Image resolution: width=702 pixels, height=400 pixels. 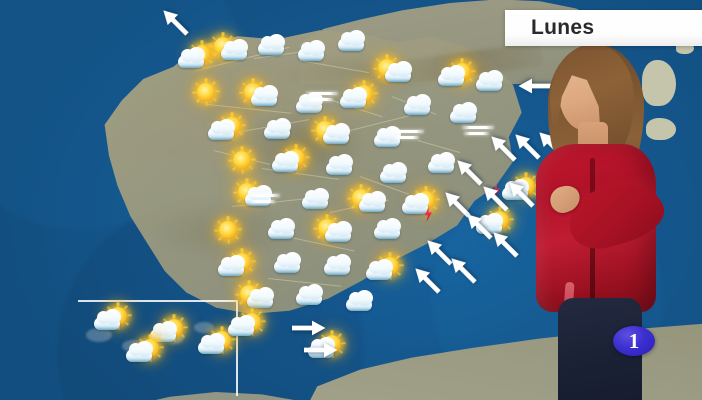 I want to click on channel-logo-number: 1, so click(x=634, y=340).